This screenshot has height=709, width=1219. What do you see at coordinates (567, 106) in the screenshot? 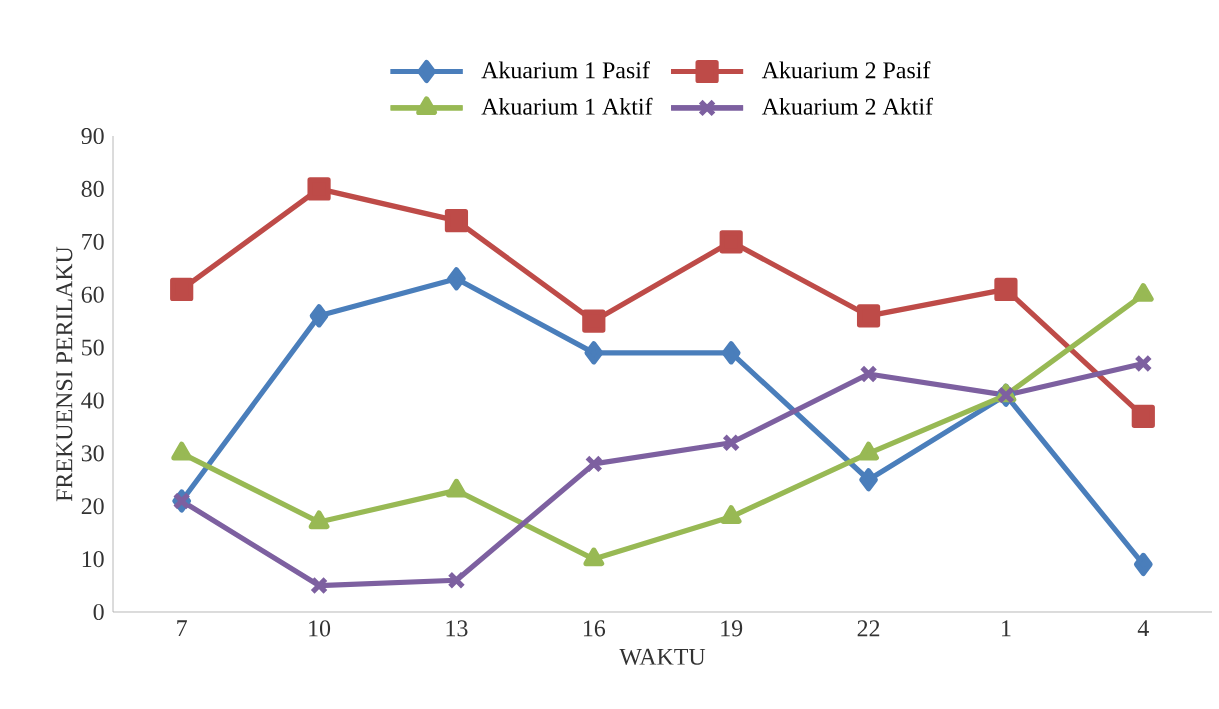
I see `legend-label: Akuarium 1 Aktif` at bounding box center [567, 106].